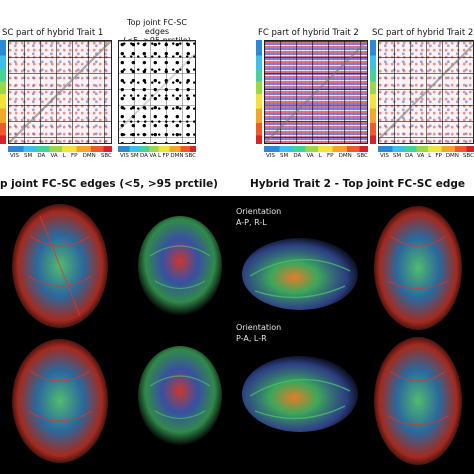 Image resolution: width=474 pixels, height=474 pixels. What do you see at coordinates (423, 33) in the screenshot?
I see `sc-trait2-title: SC part of hybrid Trait 2` at bounding box center [423, 33].